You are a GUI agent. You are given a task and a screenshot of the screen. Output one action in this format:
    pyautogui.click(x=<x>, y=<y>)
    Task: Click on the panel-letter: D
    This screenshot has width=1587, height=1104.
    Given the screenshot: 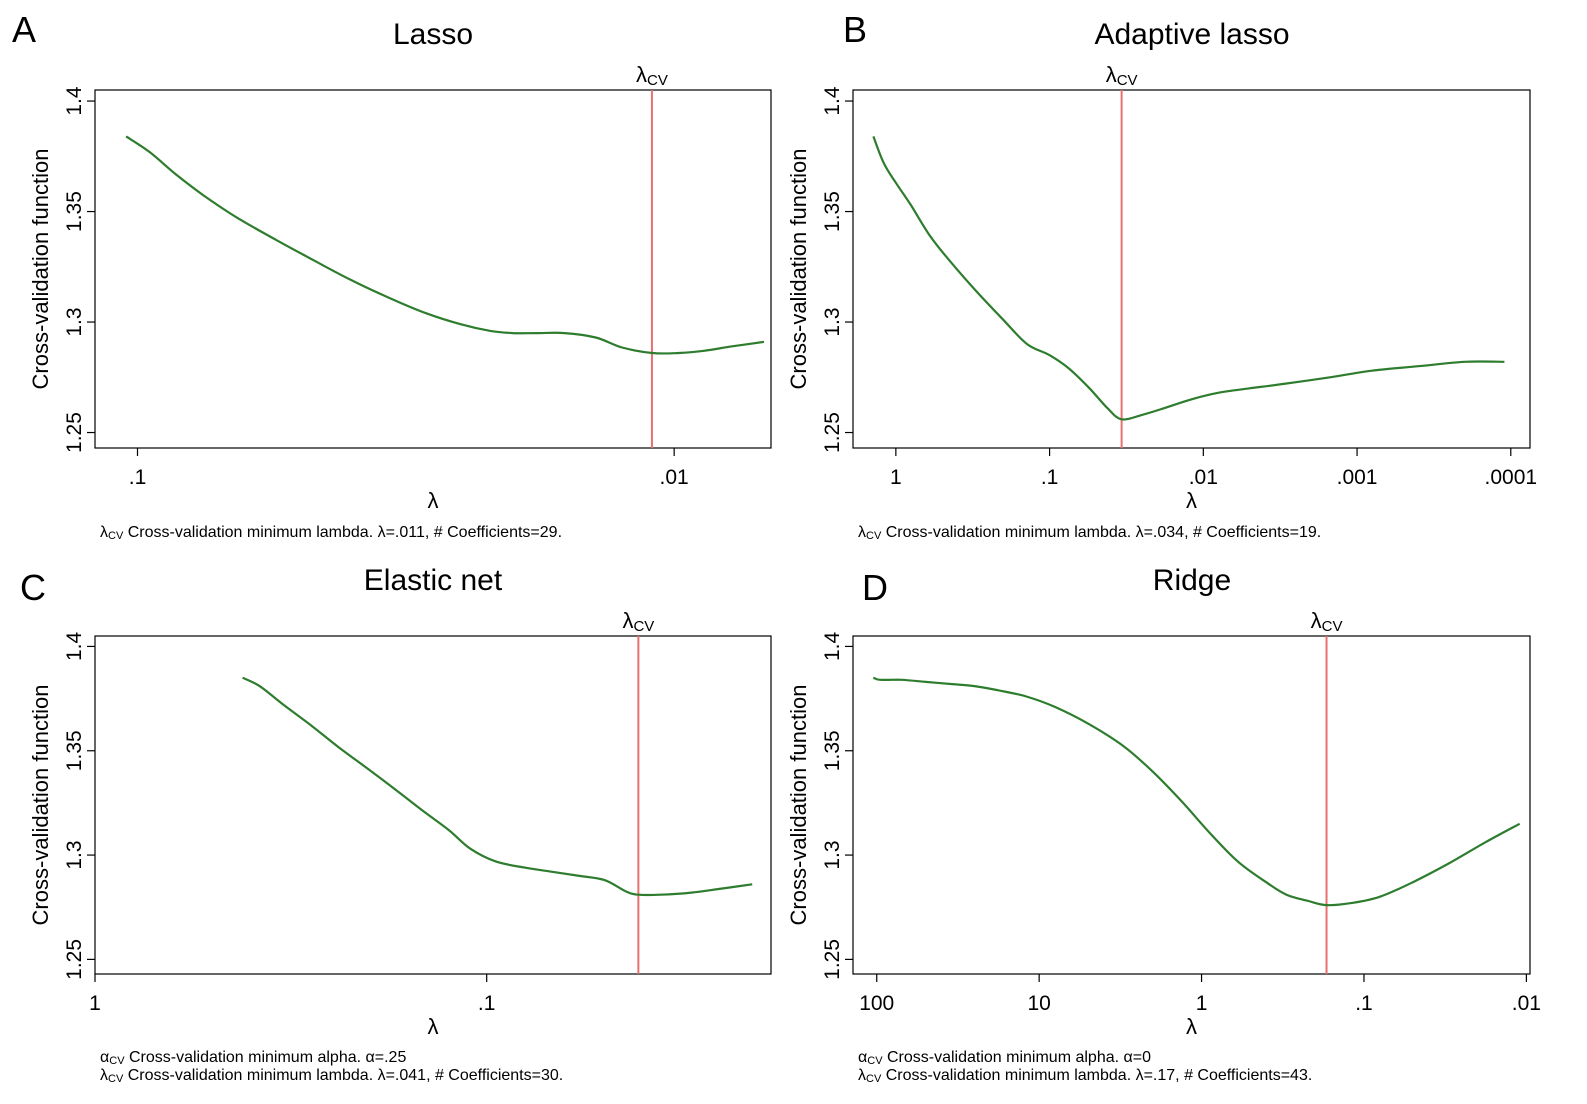 What is the action you would take?
    pyautogui.click(x=875, y=587)
    